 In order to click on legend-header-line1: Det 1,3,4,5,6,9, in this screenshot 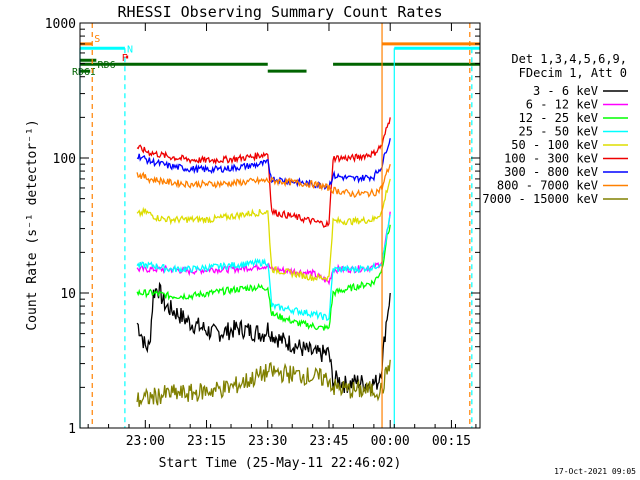, I will do `click(569, 59)`.